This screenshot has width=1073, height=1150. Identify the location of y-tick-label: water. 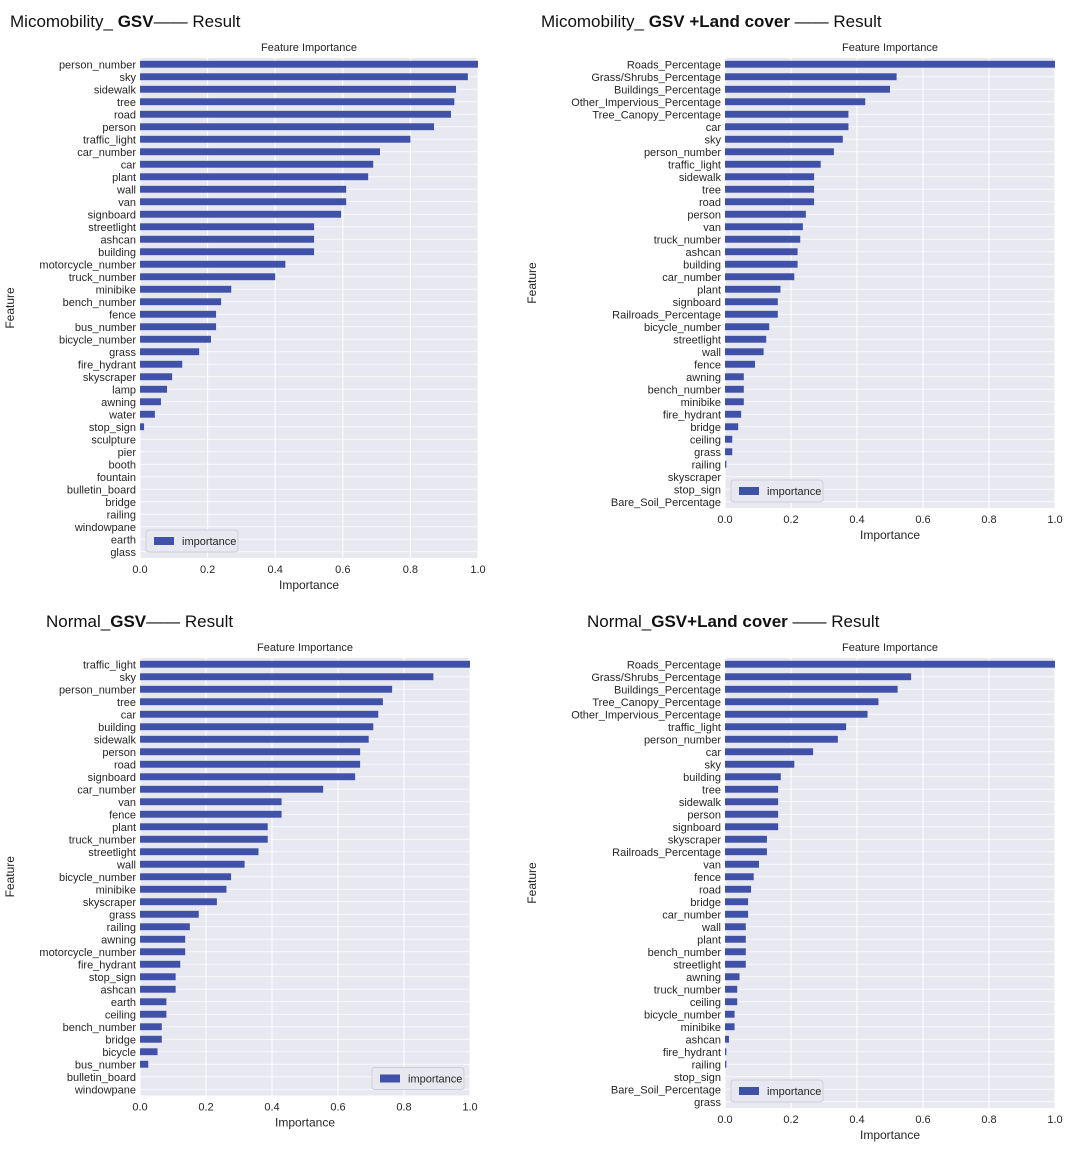
(122, 415).